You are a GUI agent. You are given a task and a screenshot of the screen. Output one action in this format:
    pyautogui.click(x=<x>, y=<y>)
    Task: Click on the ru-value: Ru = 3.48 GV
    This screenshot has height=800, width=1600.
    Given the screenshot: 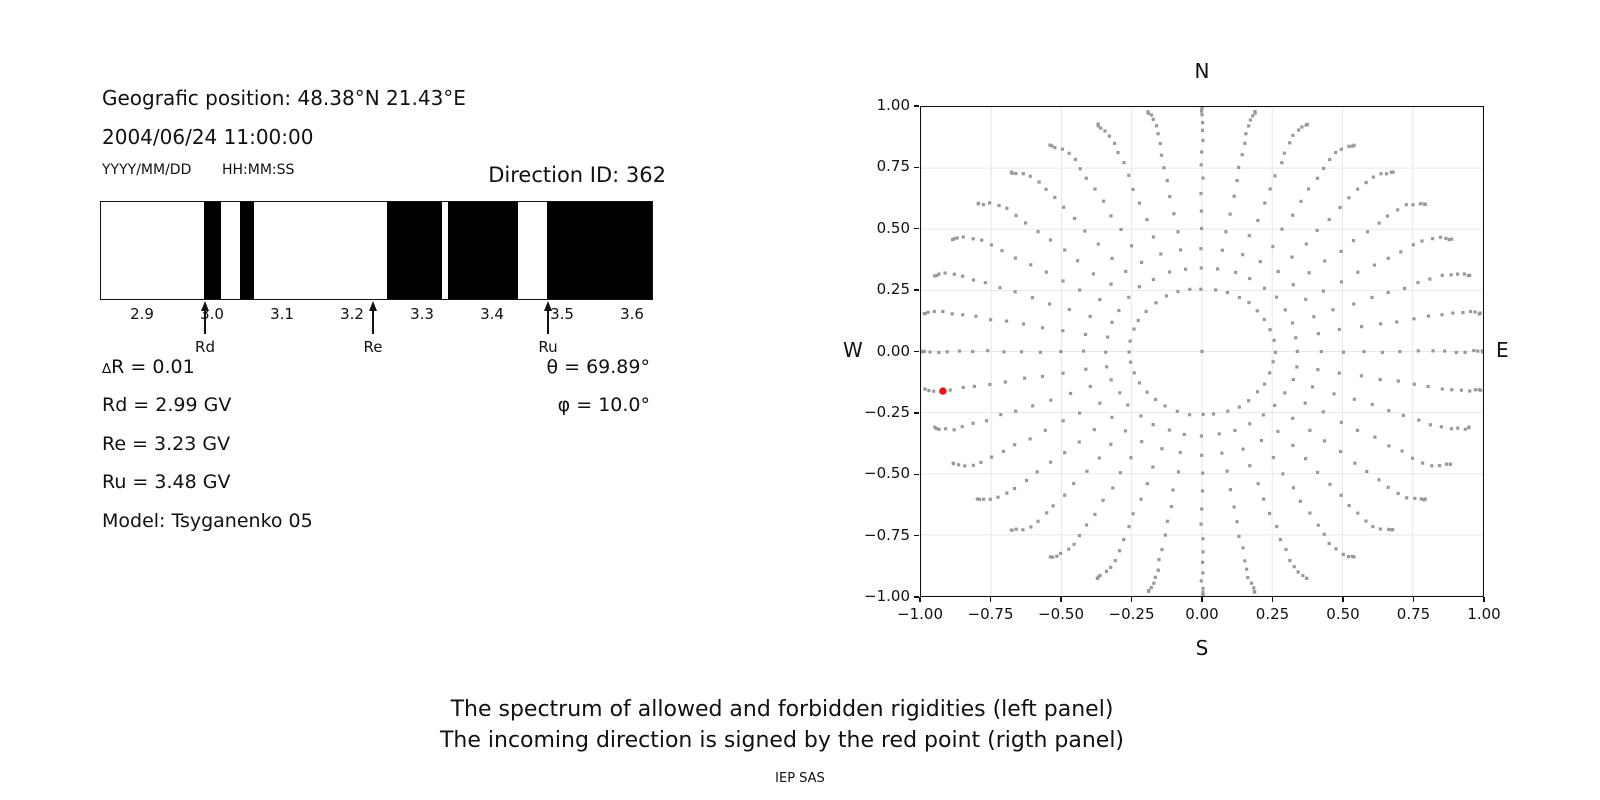 What is the action you would take?
    pyautogui.click(x=166, y=482)
    